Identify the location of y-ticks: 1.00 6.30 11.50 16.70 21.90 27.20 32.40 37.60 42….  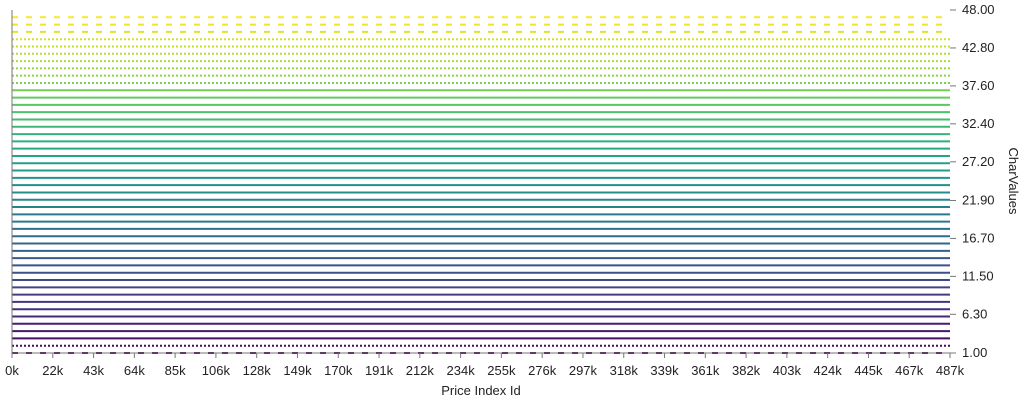
(972, 181).